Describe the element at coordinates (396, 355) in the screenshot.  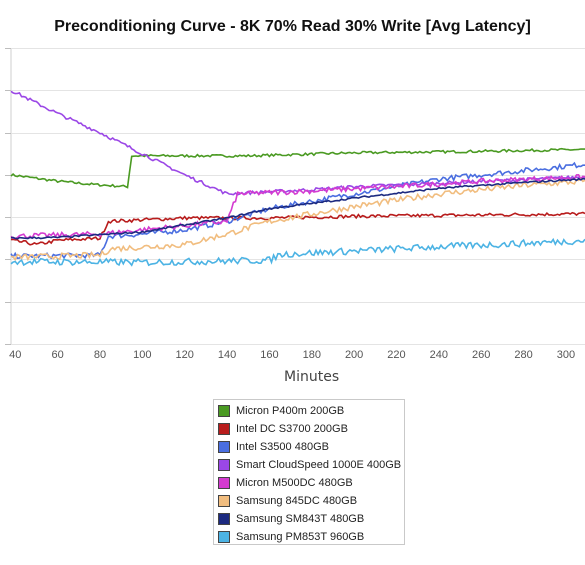
I see `x-tick-label: 220` at that location.